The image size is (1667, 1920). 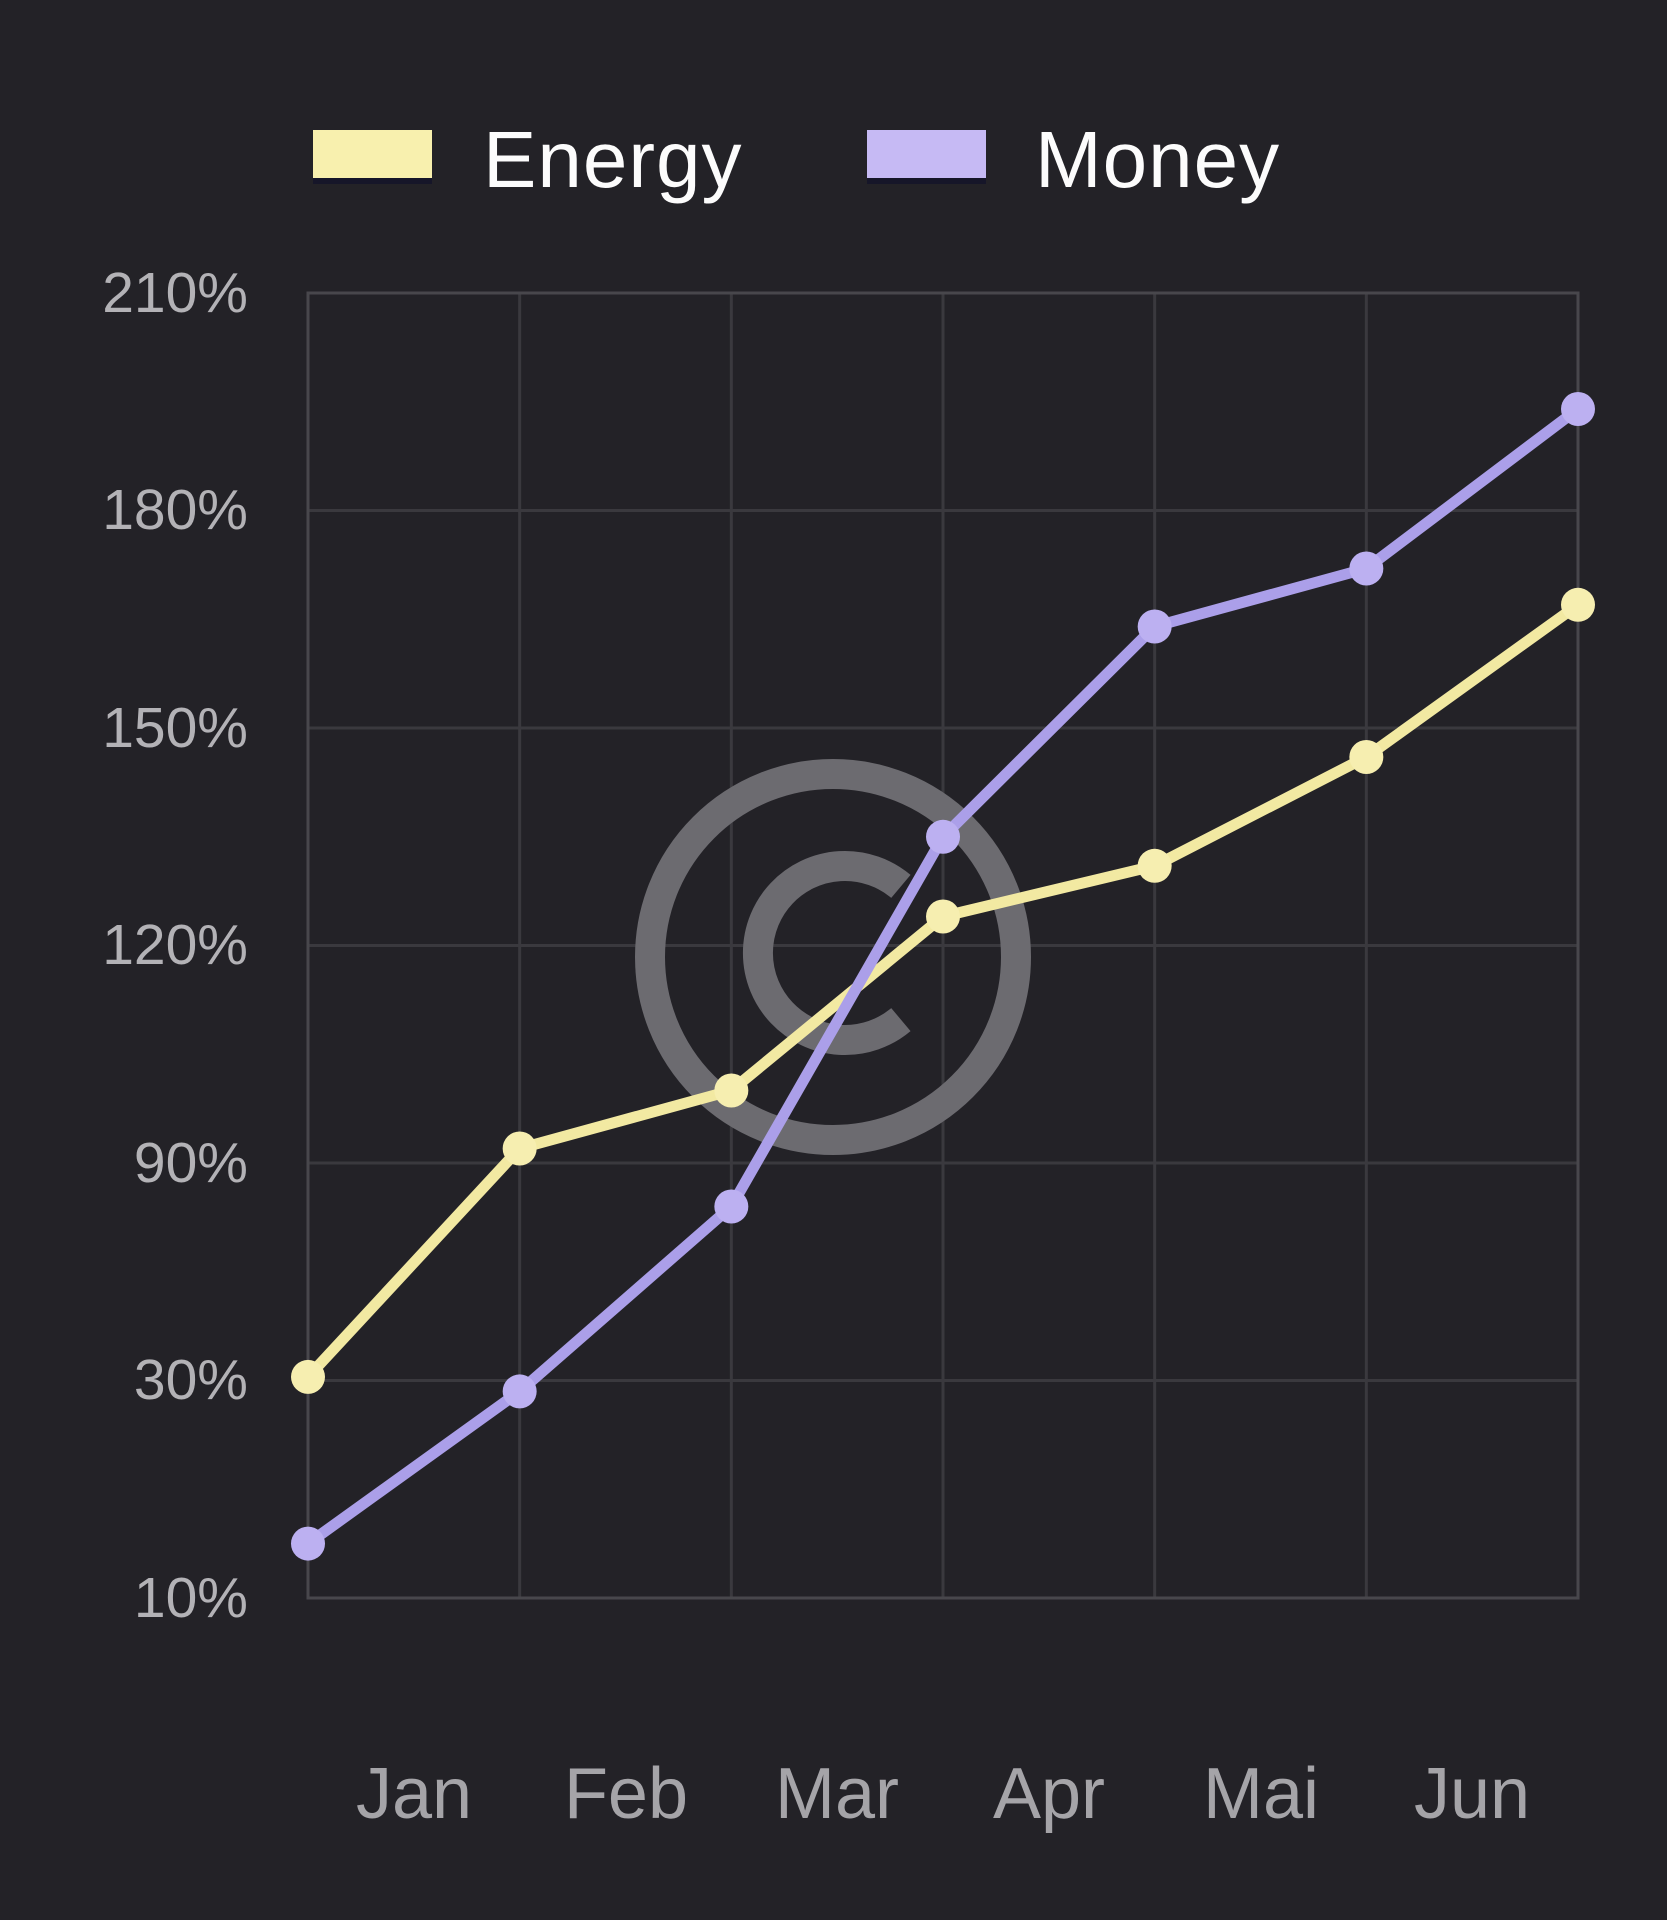 I want to click on y-axis-tick-label: 30%, so click(x=190, y=1380).